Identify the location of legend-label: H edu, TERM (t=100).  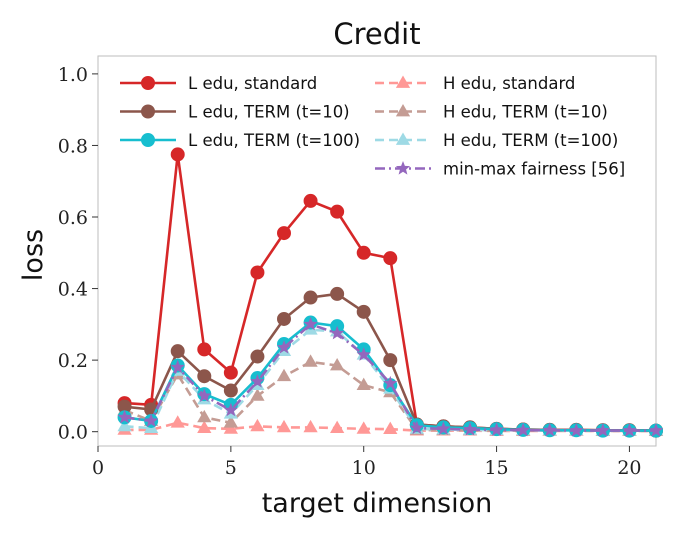
(530, 140).